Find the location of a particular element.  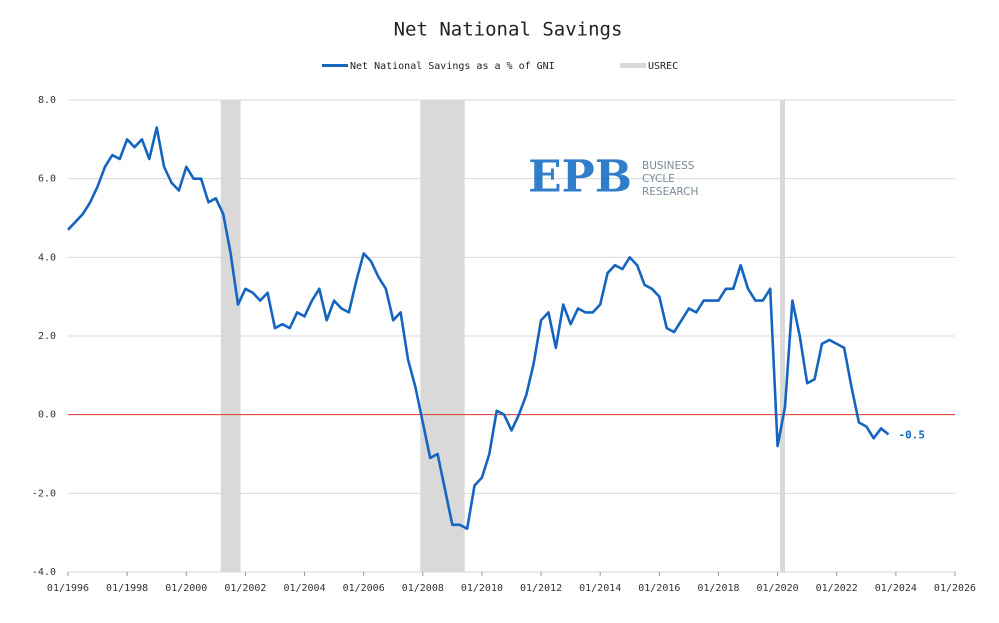

y-tick-label: -4.0 is located at coordinates (44, 572).